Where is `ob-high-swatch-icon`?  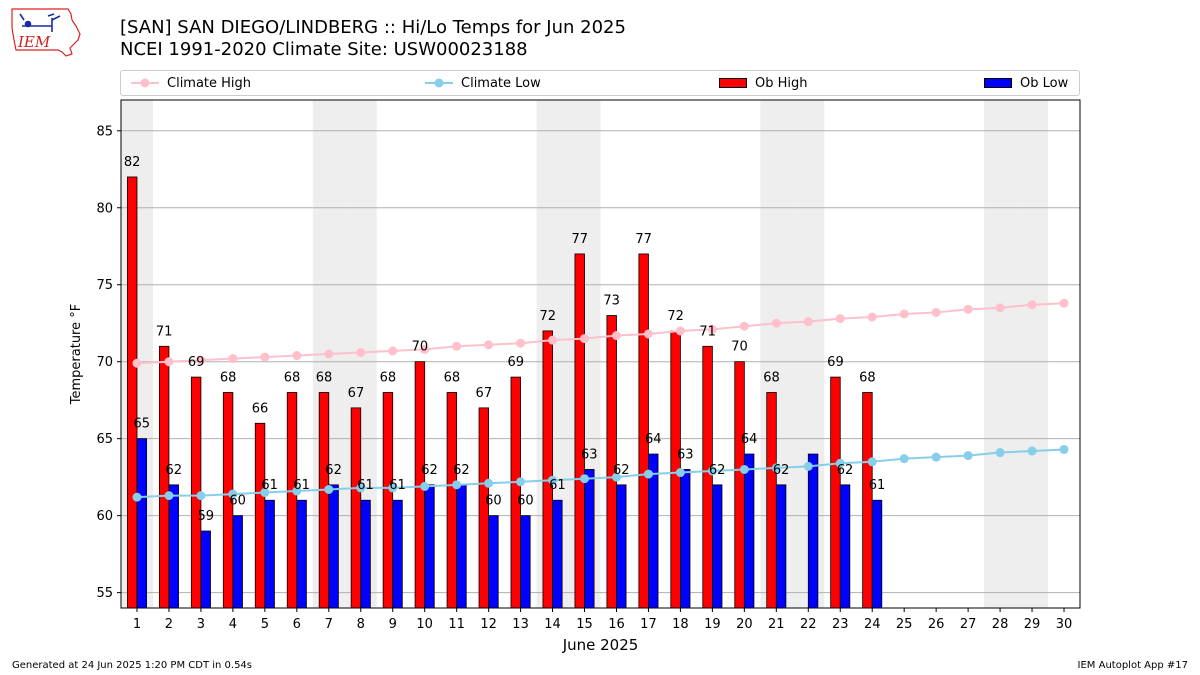 ob-high-swatch-icon is located at coordinates (733, 83).